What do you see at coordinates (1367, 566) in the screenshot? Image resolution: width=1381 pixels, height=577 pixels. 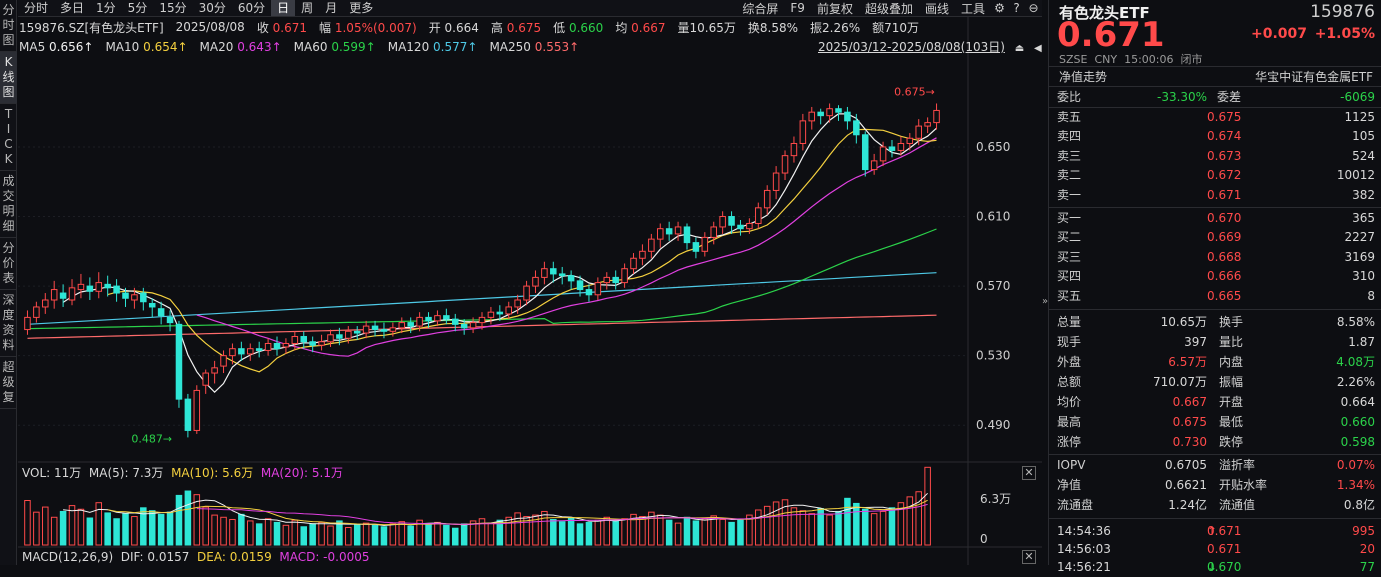 I see `tick-vol: 77` at bounding box center [1367, 566].